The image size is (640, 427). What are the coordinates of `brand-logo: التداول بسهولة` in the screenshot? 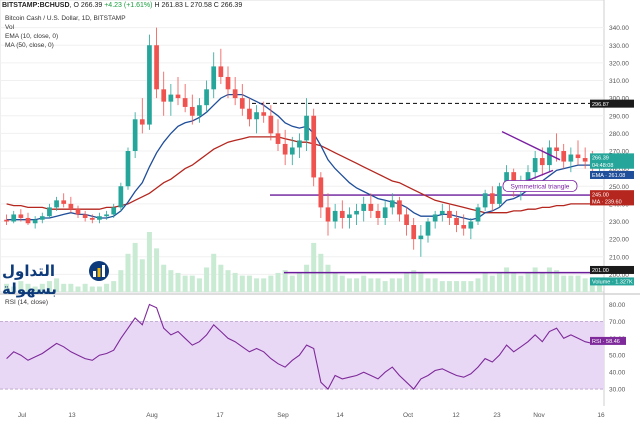 It's located at (56, 279).